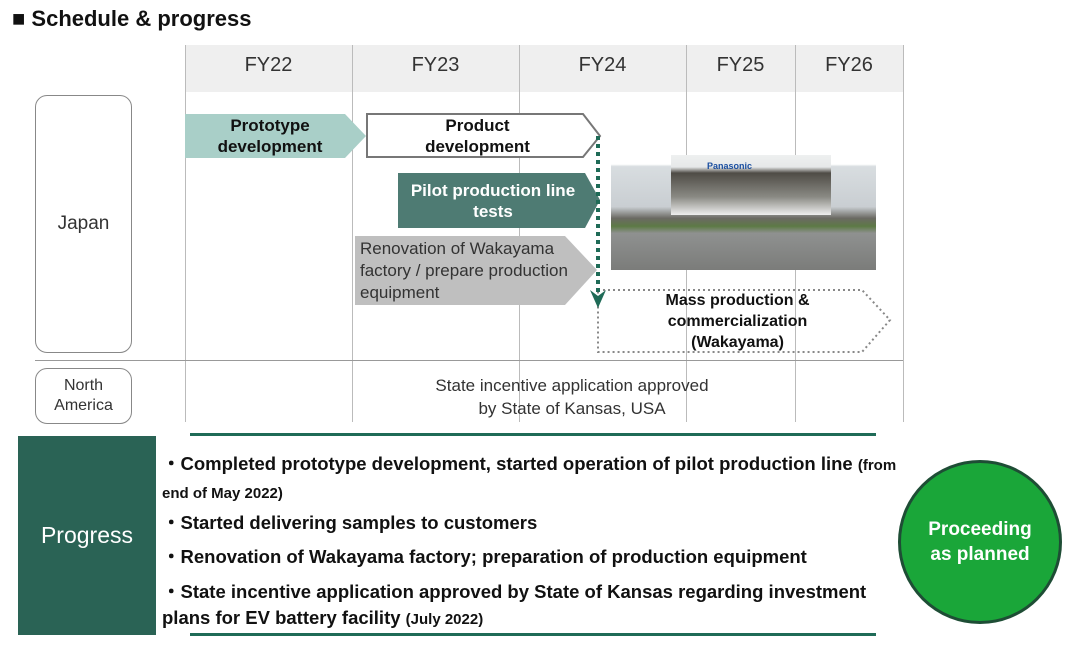  What do you see at coordinates (477, 136) in the screenshot?
I see `task-product: Product development` at bounding box center [477, 136].